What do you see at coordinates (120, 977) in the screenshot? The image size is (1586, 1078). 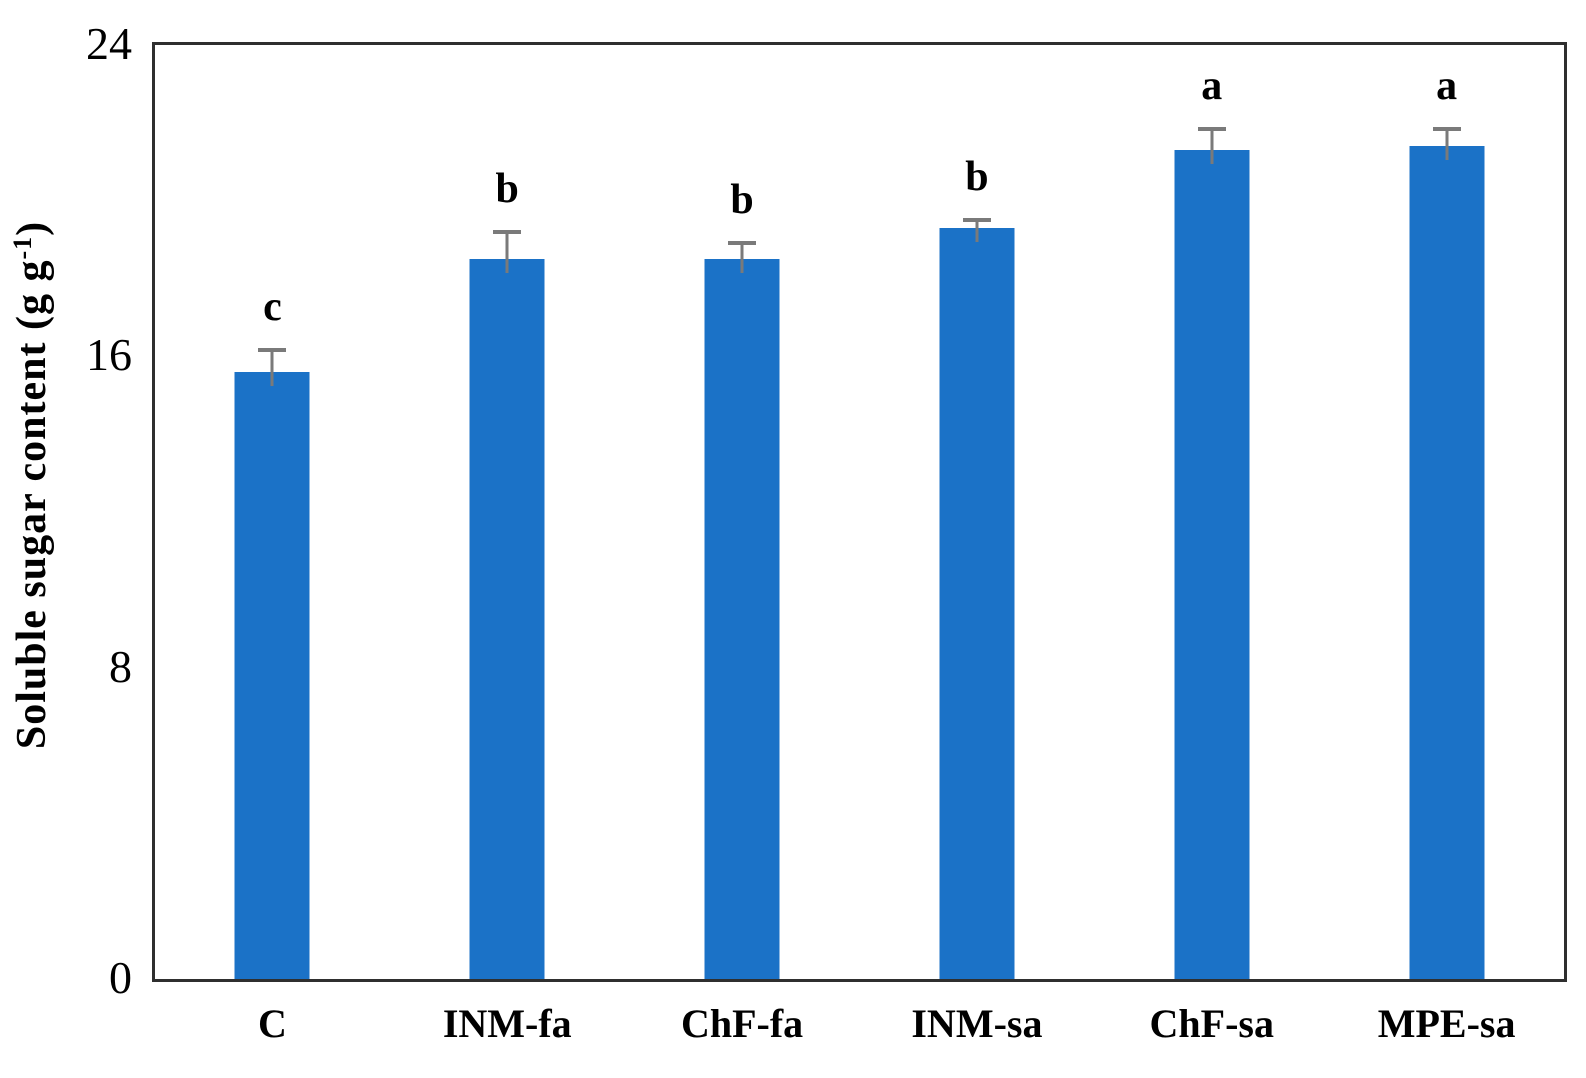 I see `y-tick-label-0: 0` at bounding box center [120, 977].